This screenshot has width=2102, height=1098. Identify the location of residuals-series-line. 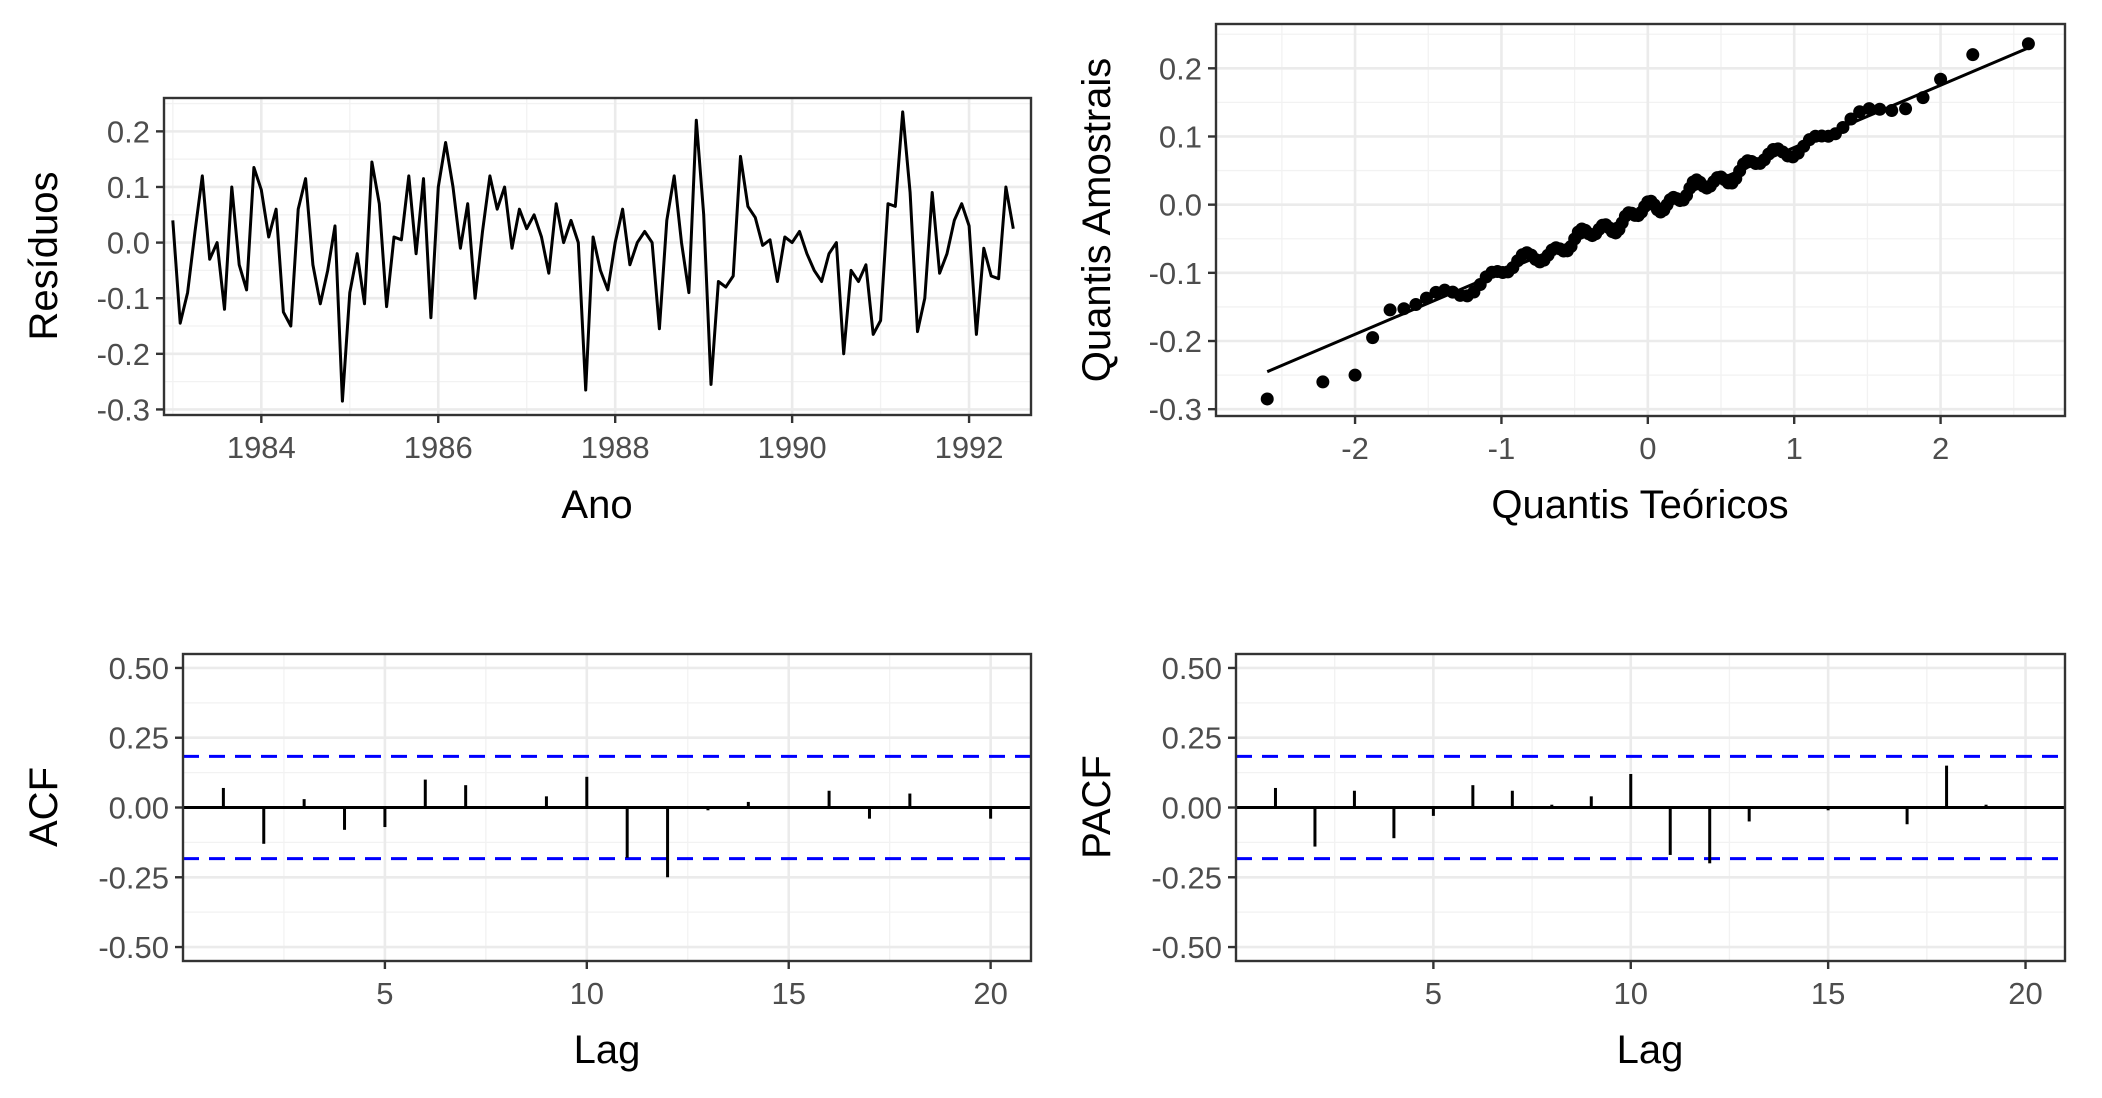
(593, 256).